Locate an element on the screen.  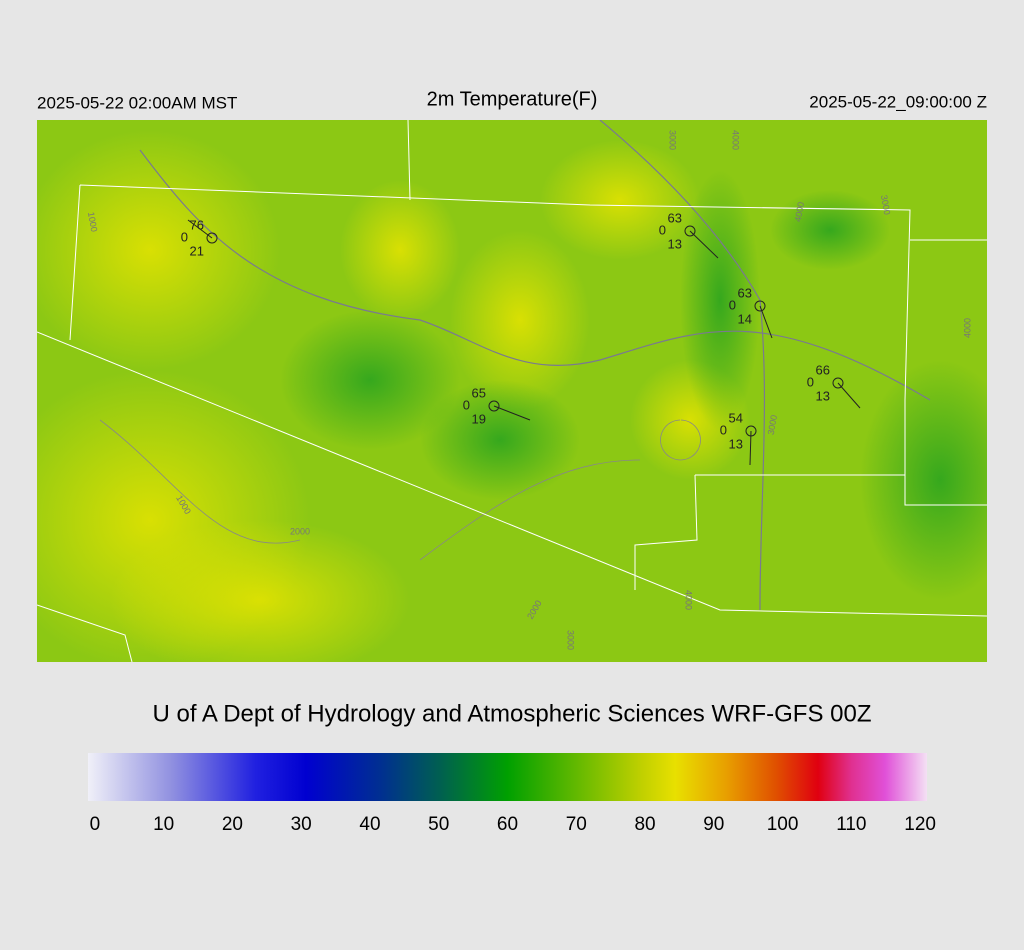
colorbar-tick-label: 110 is located at coordinates (851, 824).